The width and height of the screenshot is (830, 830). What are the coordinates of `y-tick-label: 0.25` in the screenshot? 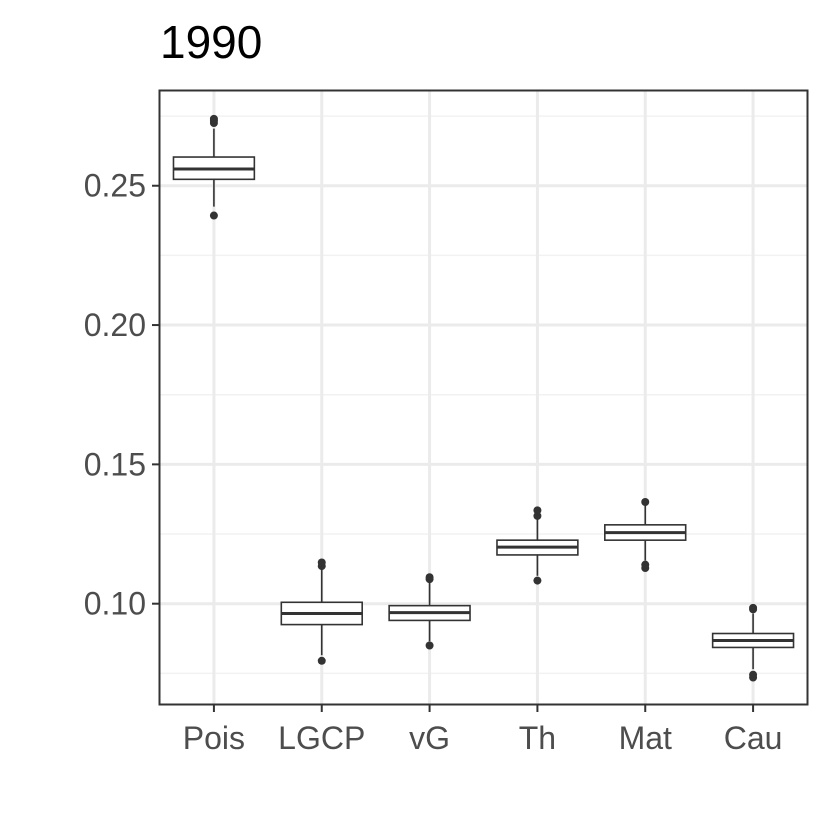 It's located at (115, 186).